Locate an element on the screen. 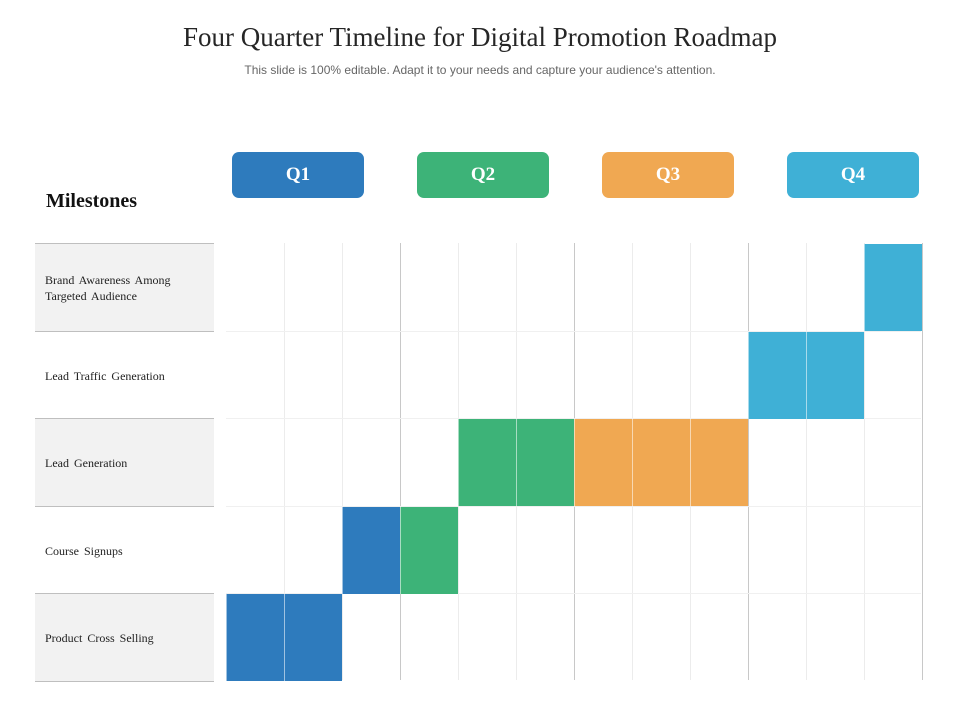 Image resolution: width=960 pixels, height=720 pixels. milestone-label: Lead Generation is located at coordinates (124, 462).